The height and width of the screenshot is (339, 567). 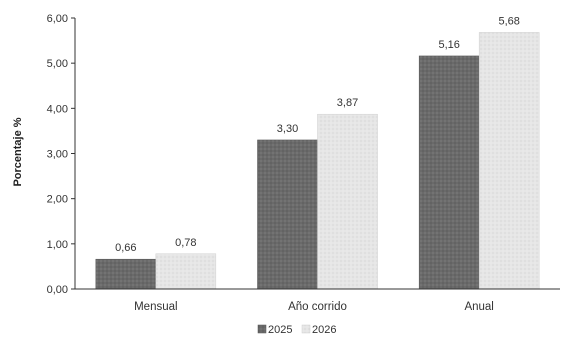 I want to click on legend-swatch-2025, so click(x=262, y=329).